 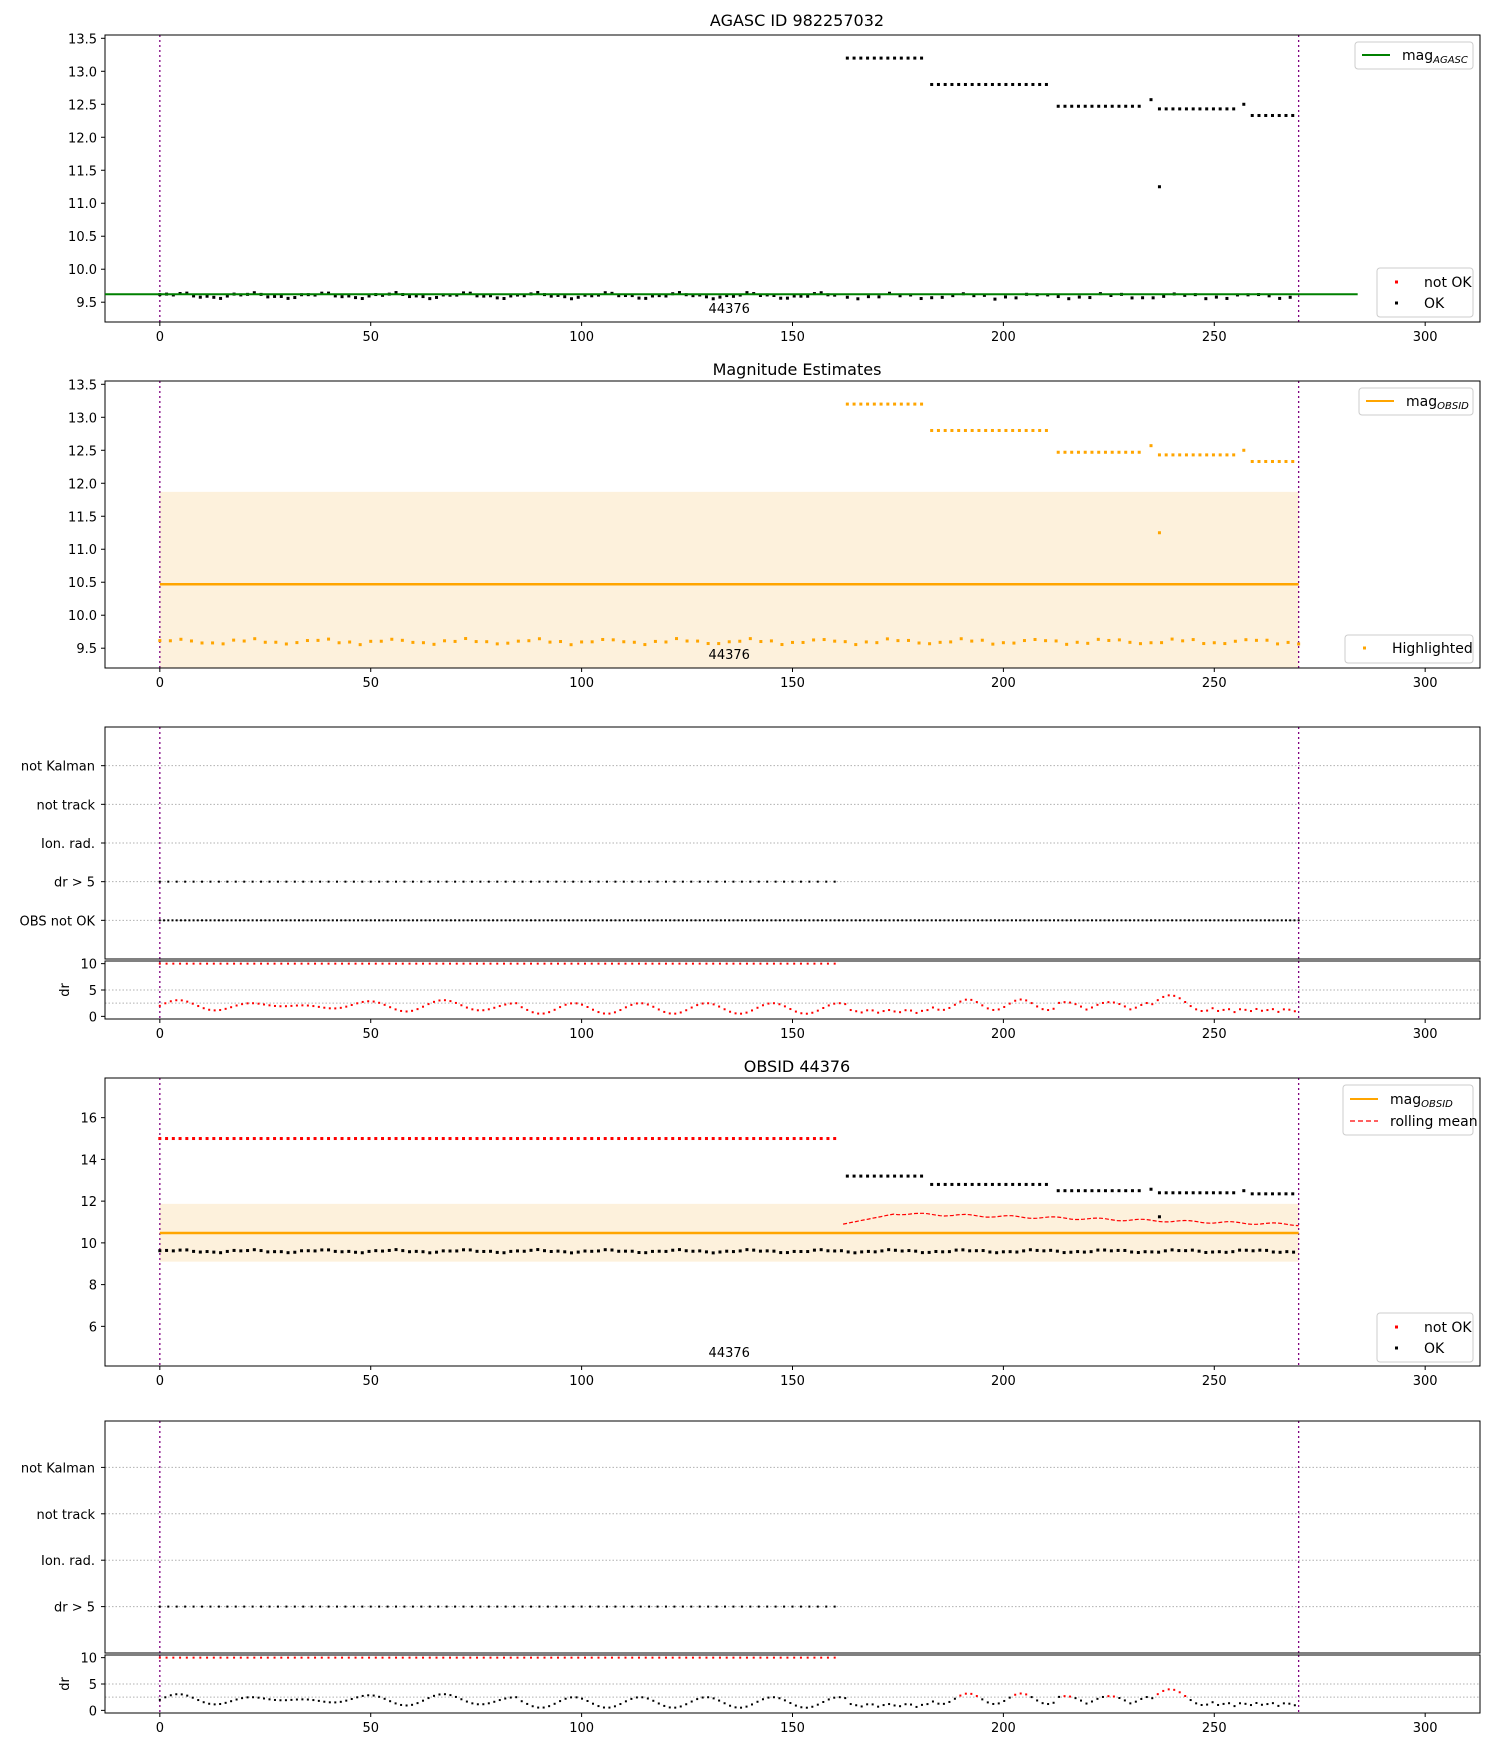 I want to click on y-tick-label: 5, so click(x=93, y=991).